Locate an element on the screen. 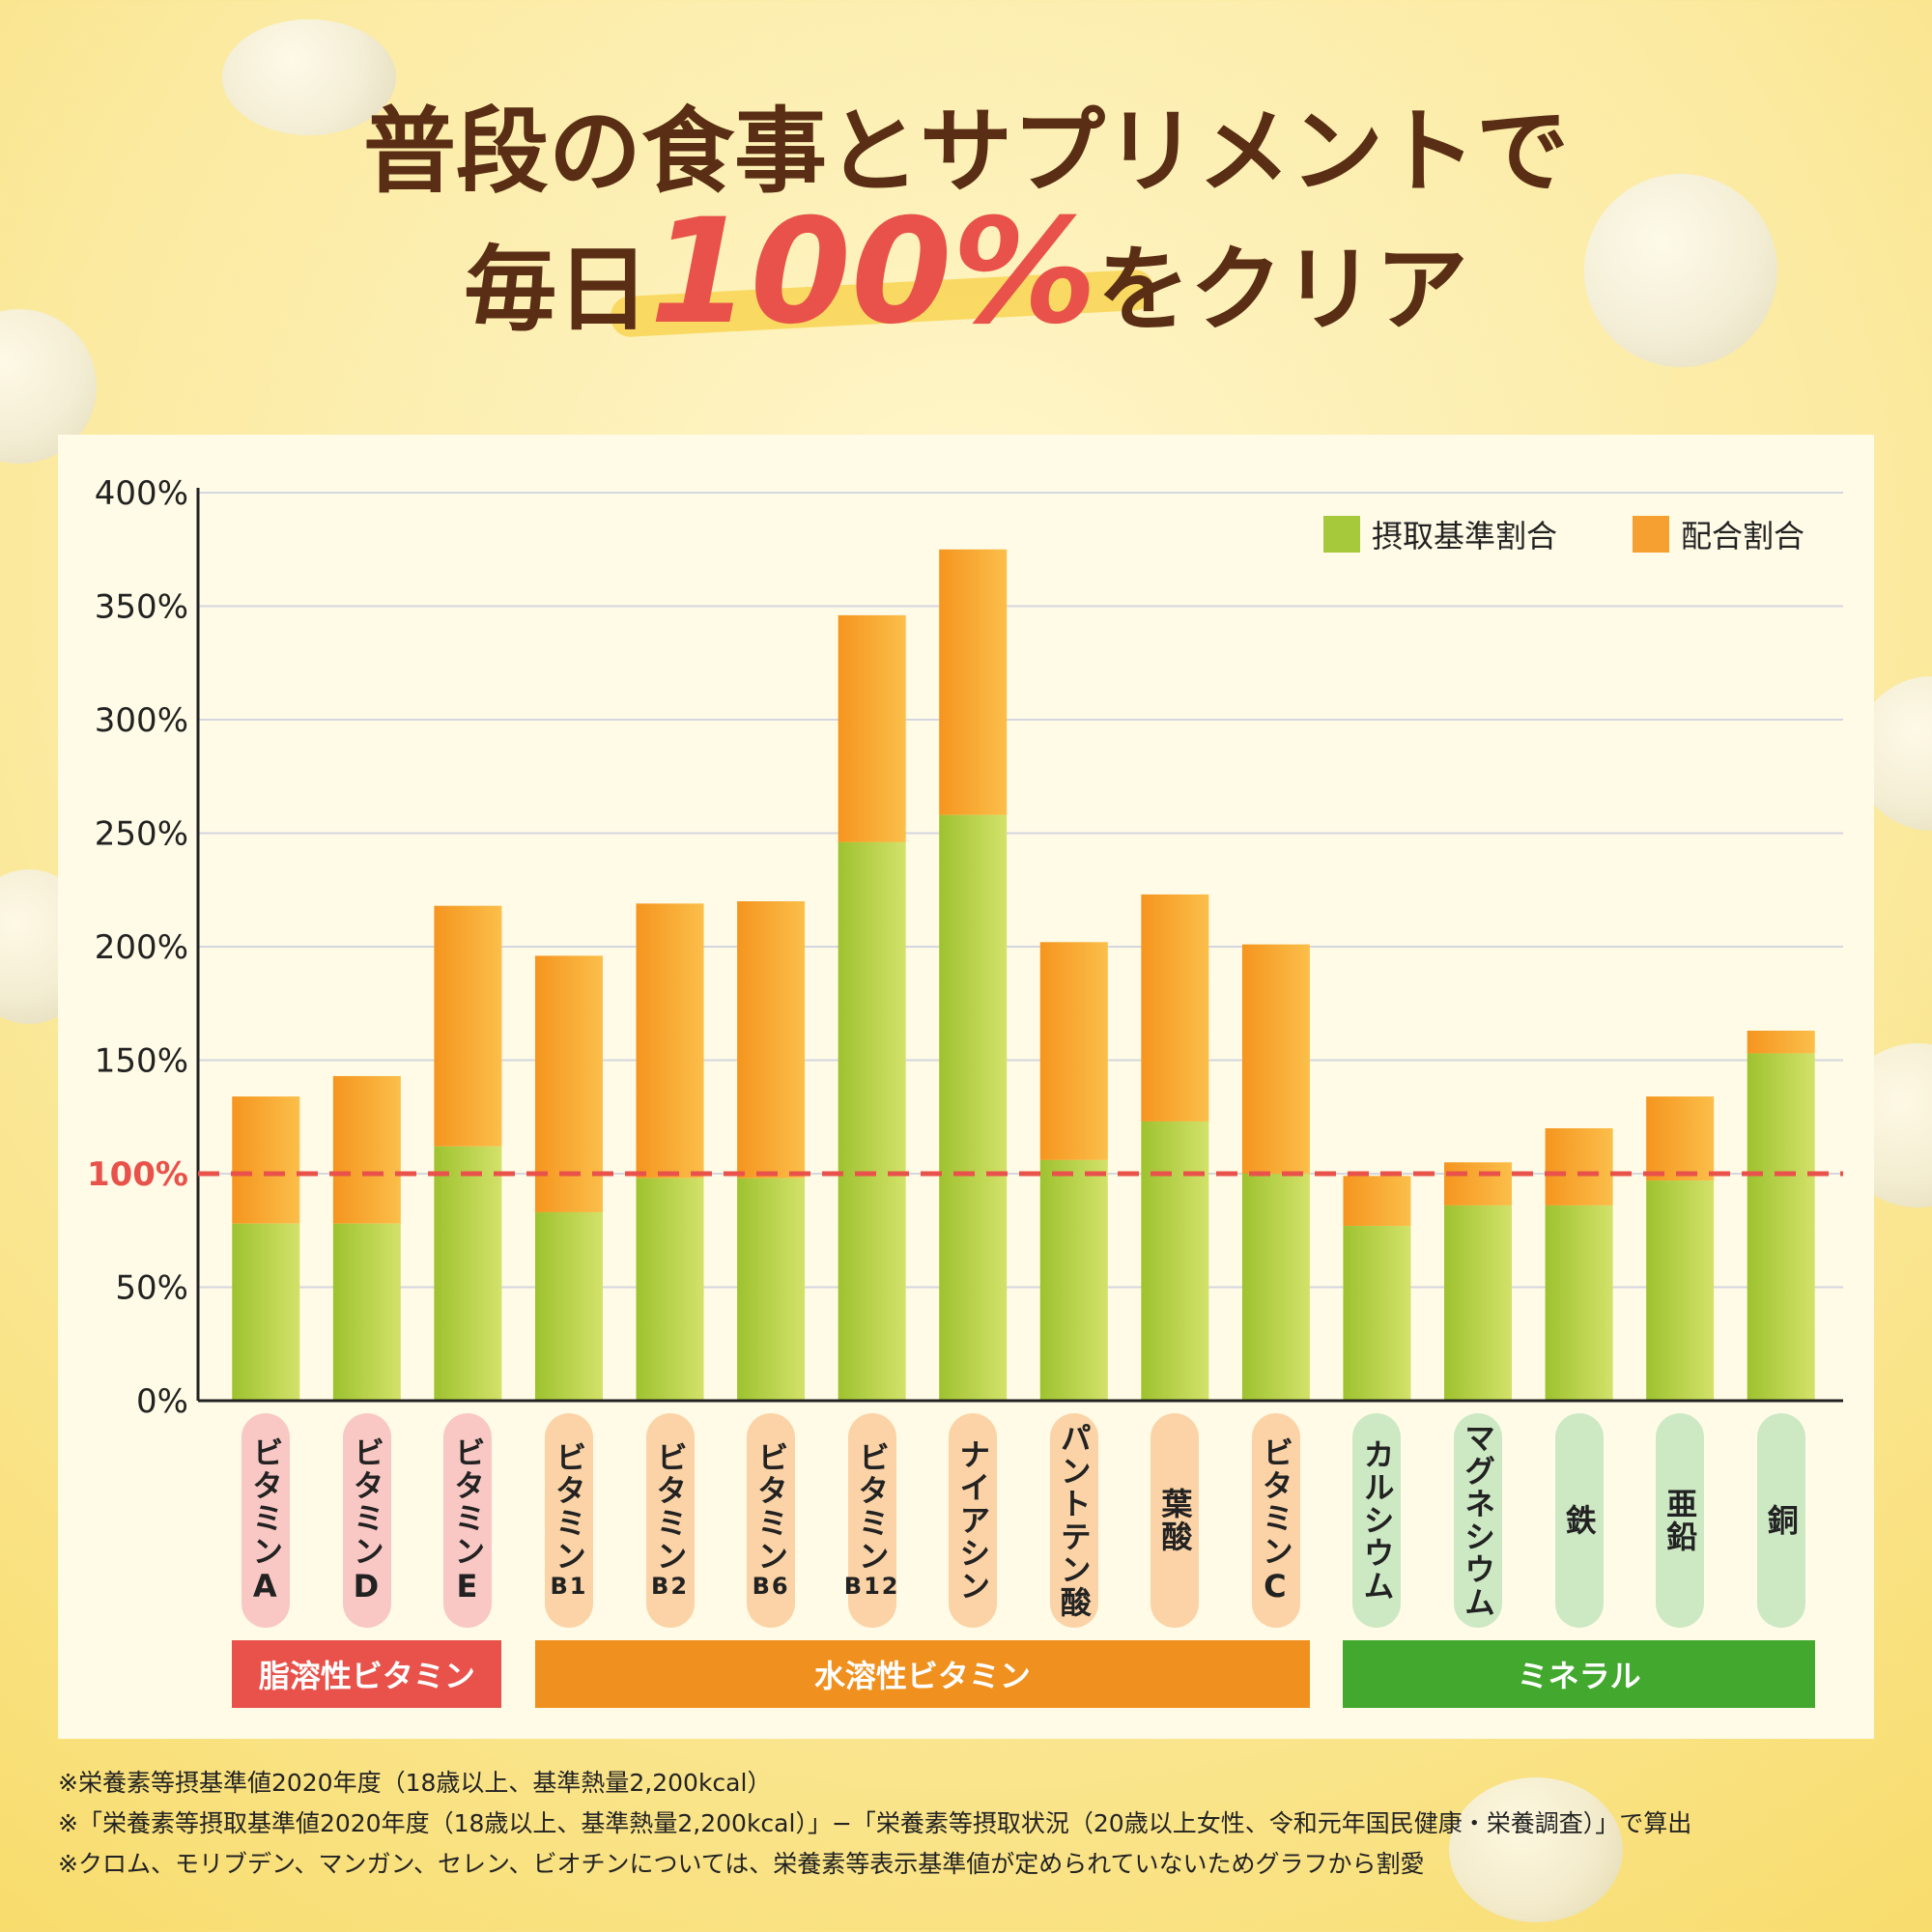 This screenshot has height=1932, width=1932. group-label: 水溶性ビタミン is located at coordinates (922, 1674).